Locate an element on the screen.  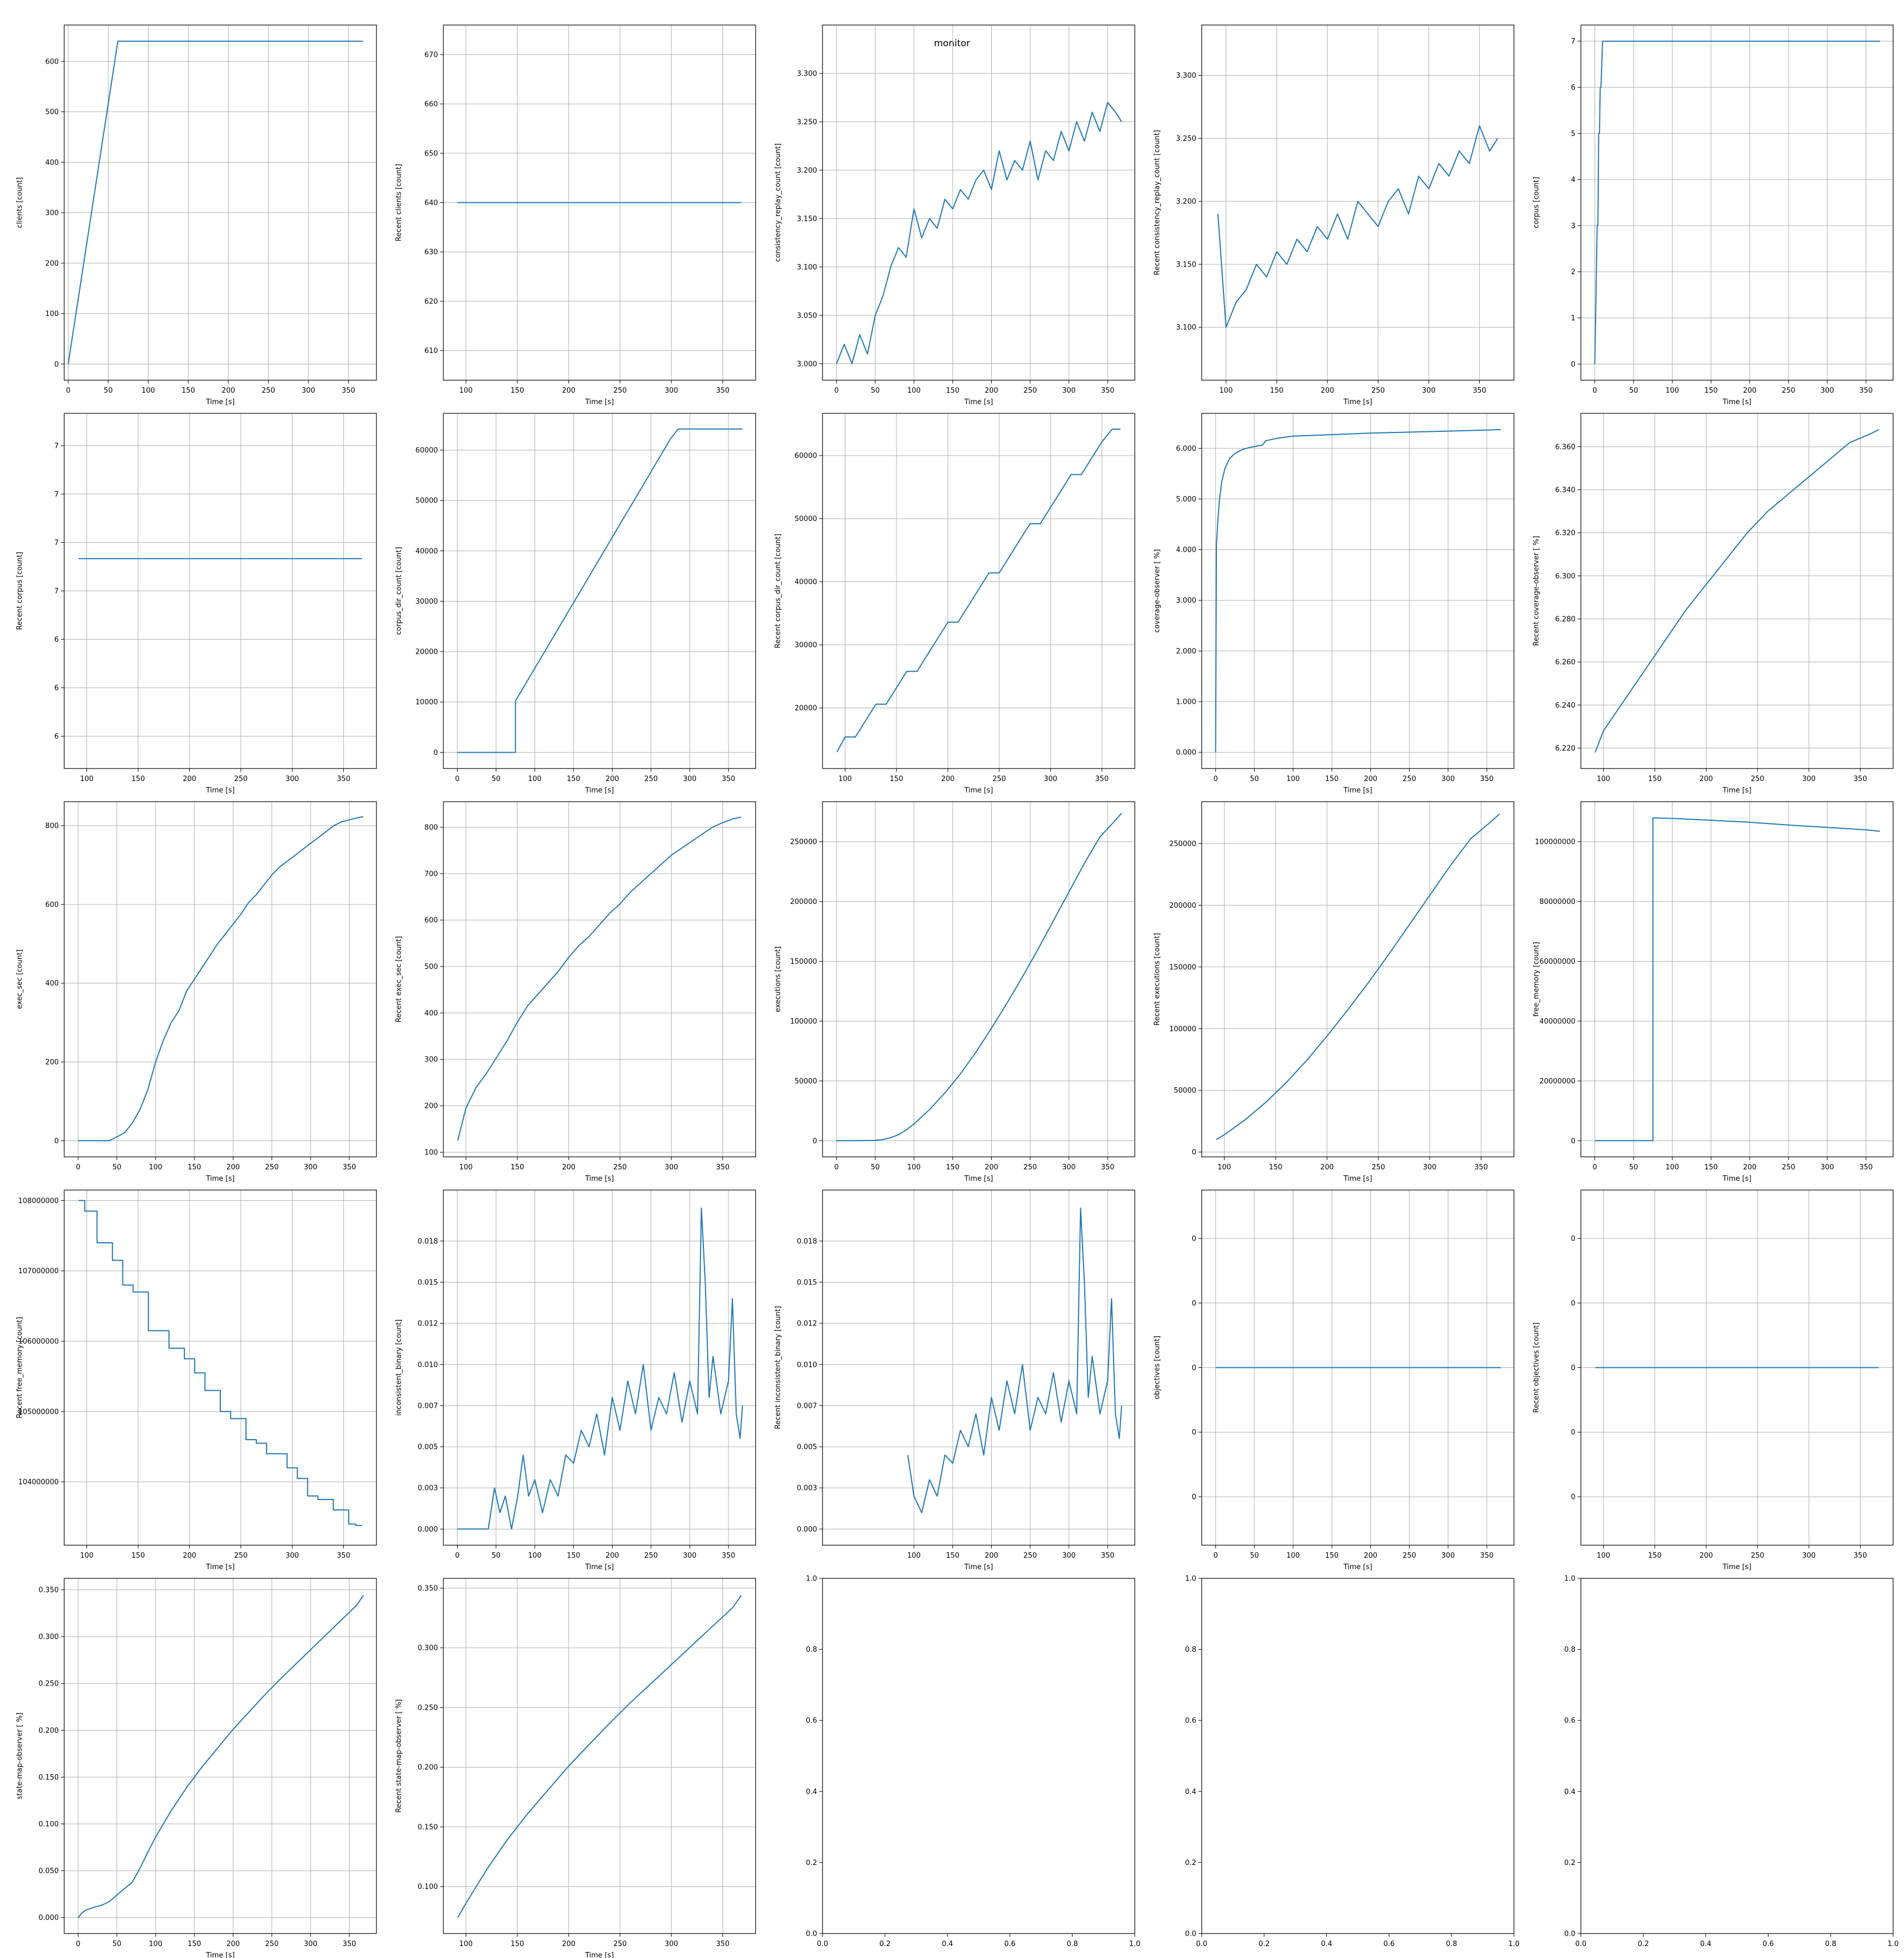
y-tick-label: 108000000 is located at coordinates (38, 1201).